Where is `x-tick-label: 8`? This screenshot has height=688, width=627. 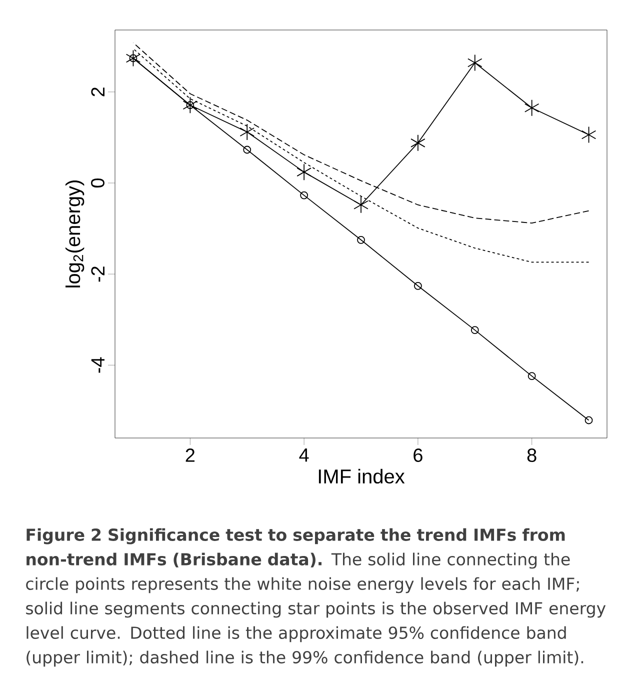 x-tick-label: 8 is located at coordinates (531, 455).